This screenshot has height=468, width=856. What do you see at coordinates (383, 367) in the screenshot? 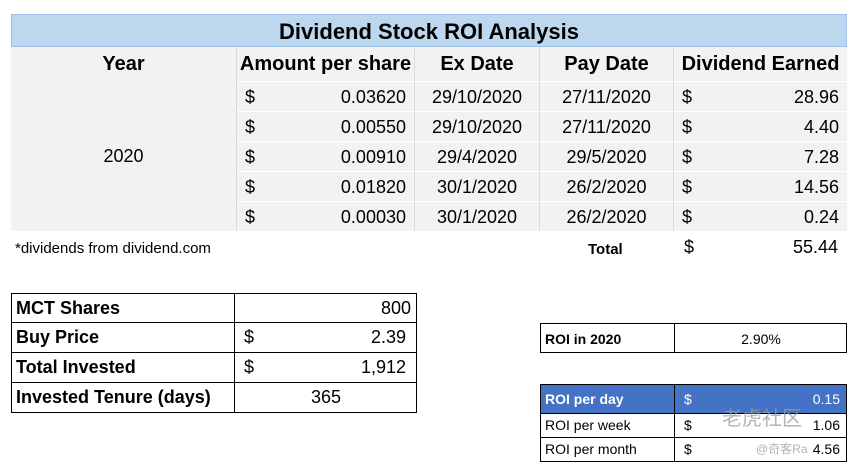
I see `total-invested-value: 1,912` at bounding box center [383, 367].